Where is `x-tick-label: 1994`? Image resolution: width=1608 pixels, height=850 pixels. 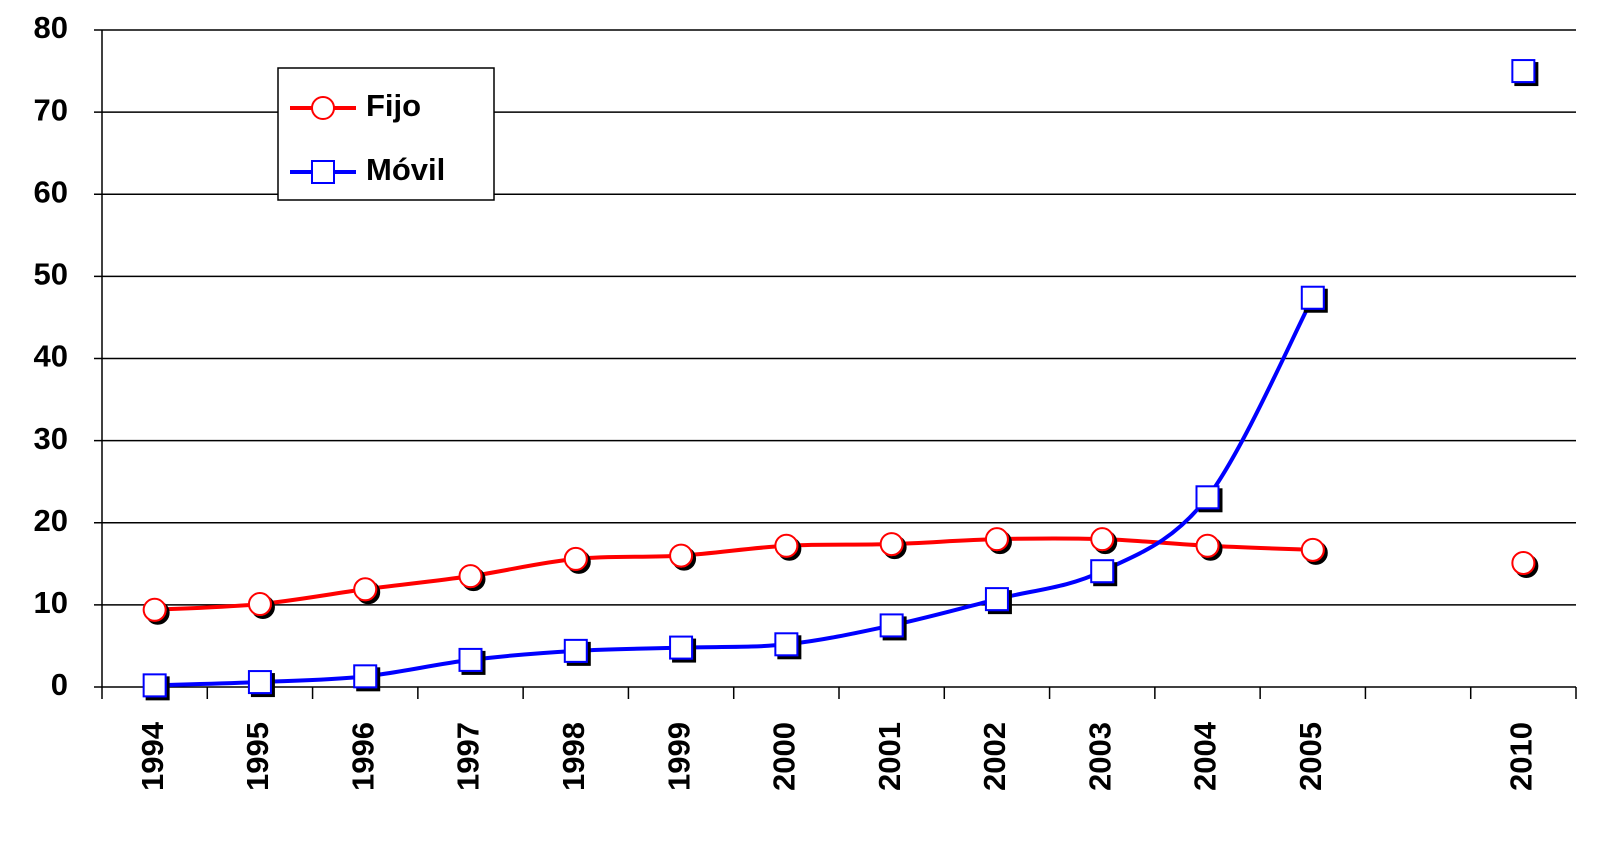
x-tick-label: 1994 is located at coordinates (152, 756).